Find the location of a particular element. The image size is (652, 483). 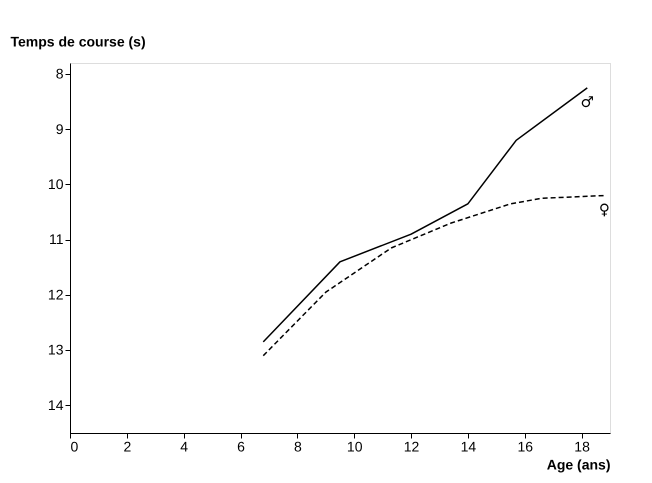

x-tick-label: 6 is located at coordinates (241, 446).